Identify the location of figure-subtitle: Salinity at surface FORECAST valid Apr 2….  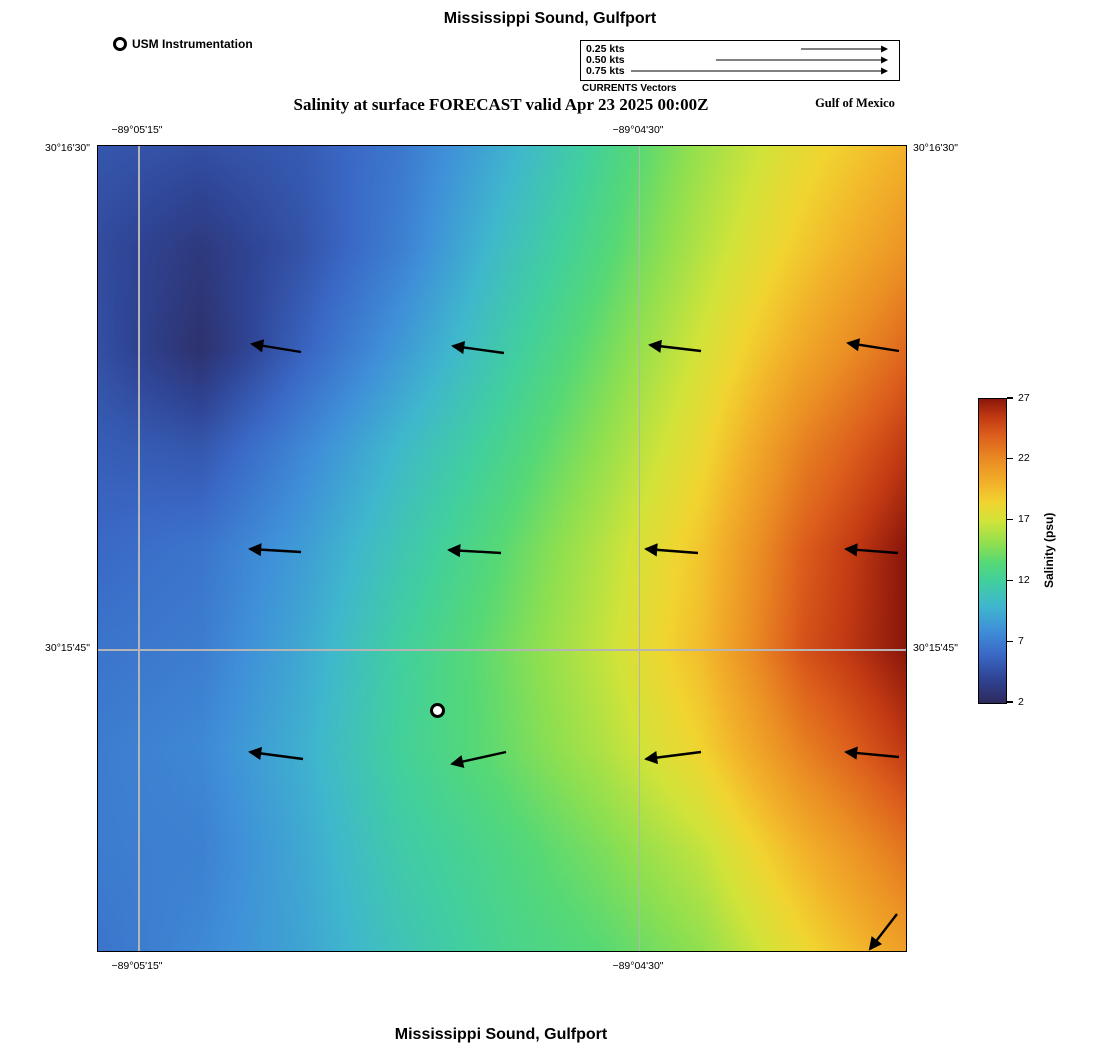
(501, 104).